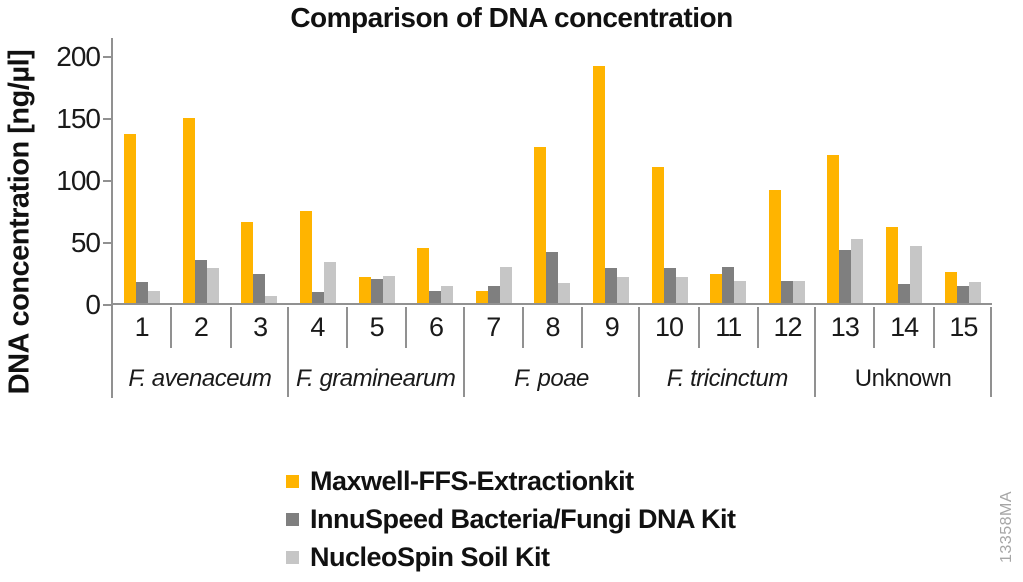 The image size is (1023, 582). Describe the element at coordinates (202, 327) in the screenshot. I see `x-label-sample-2: 2` at that location.